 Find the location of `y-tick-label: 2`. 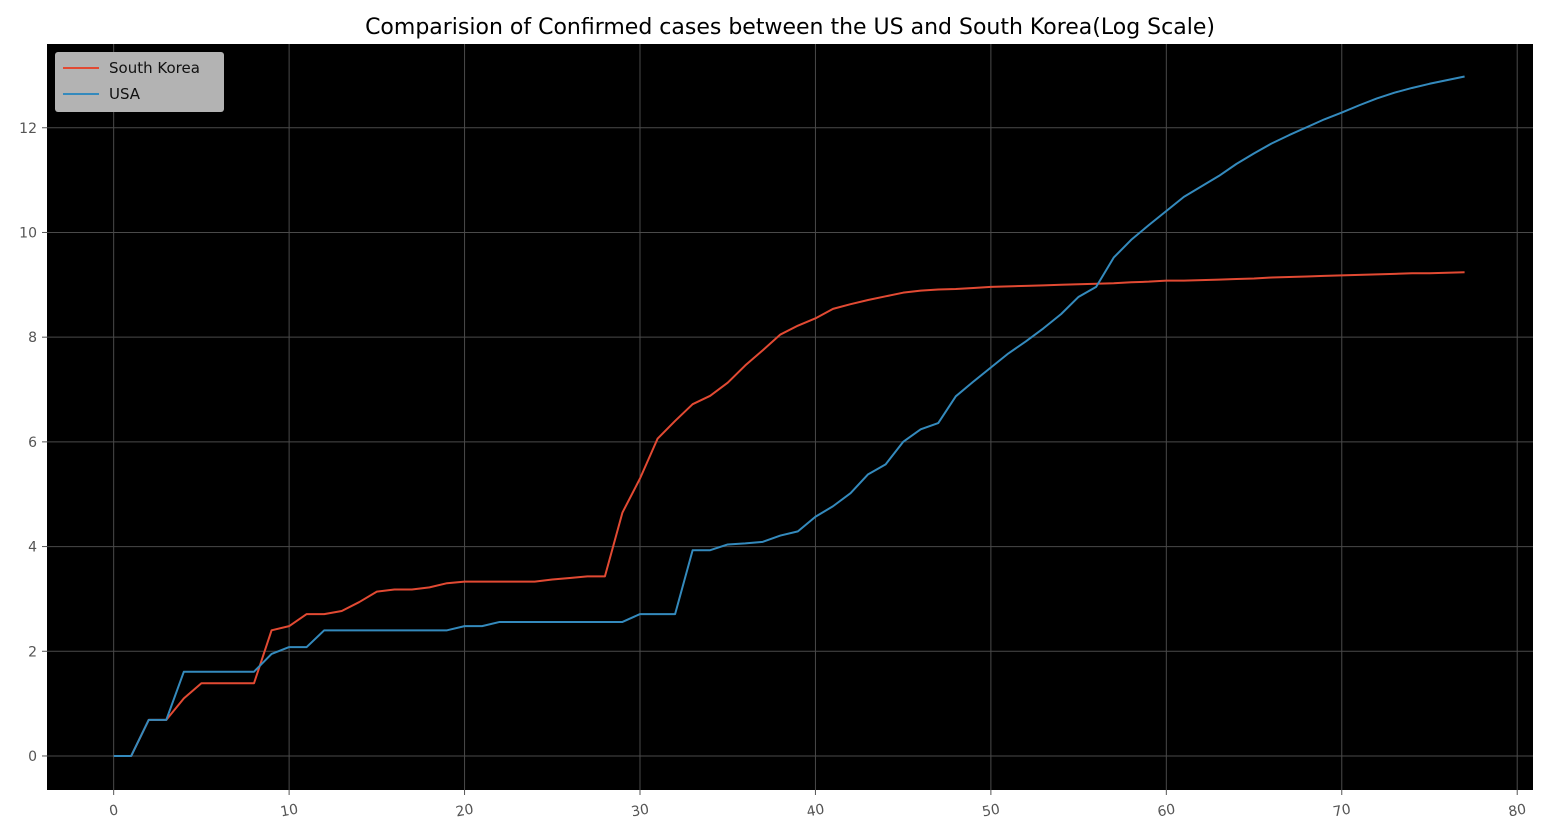

y-tick-label: 2 is located at coordinates (32, 652).